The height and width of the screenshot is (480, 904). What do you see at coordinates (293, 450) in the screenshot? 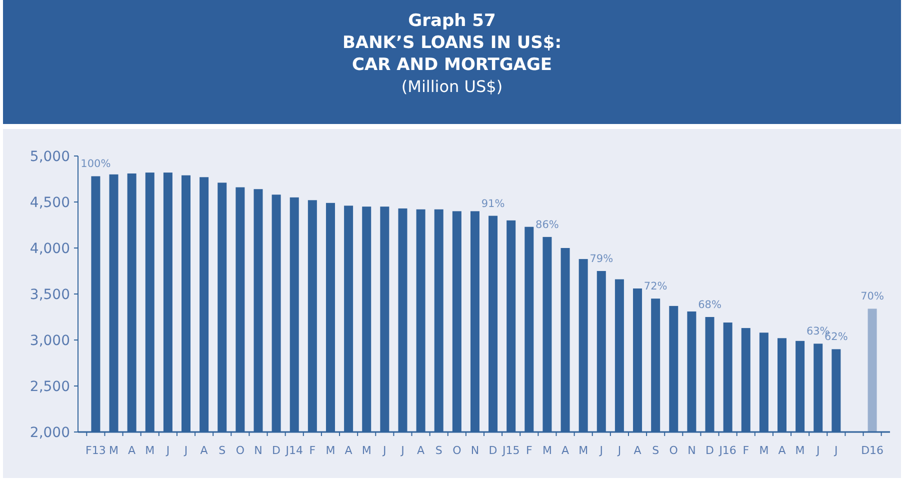
I see `x-tick-label: J14` at bounding box center [293, 450].